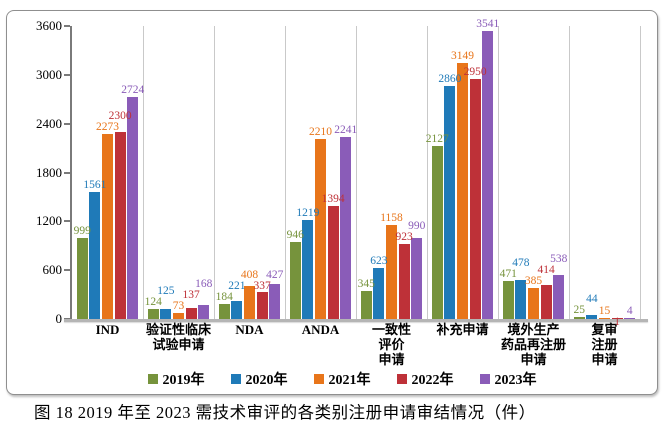 The width and height of the screenshot is (667, 427). Describe the element at coordinates (432, 380) in the screenshot. I see `legend-label: 2022年` at that location.